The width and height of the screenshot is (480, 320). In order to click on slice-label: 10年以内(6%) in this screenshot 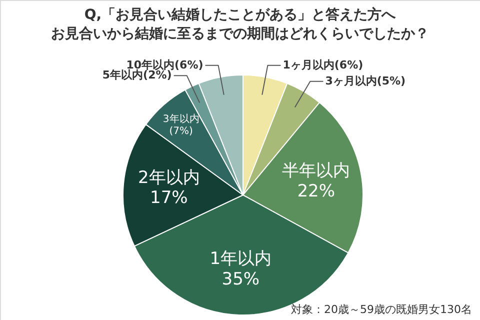, I will do `click(165, 65)`.